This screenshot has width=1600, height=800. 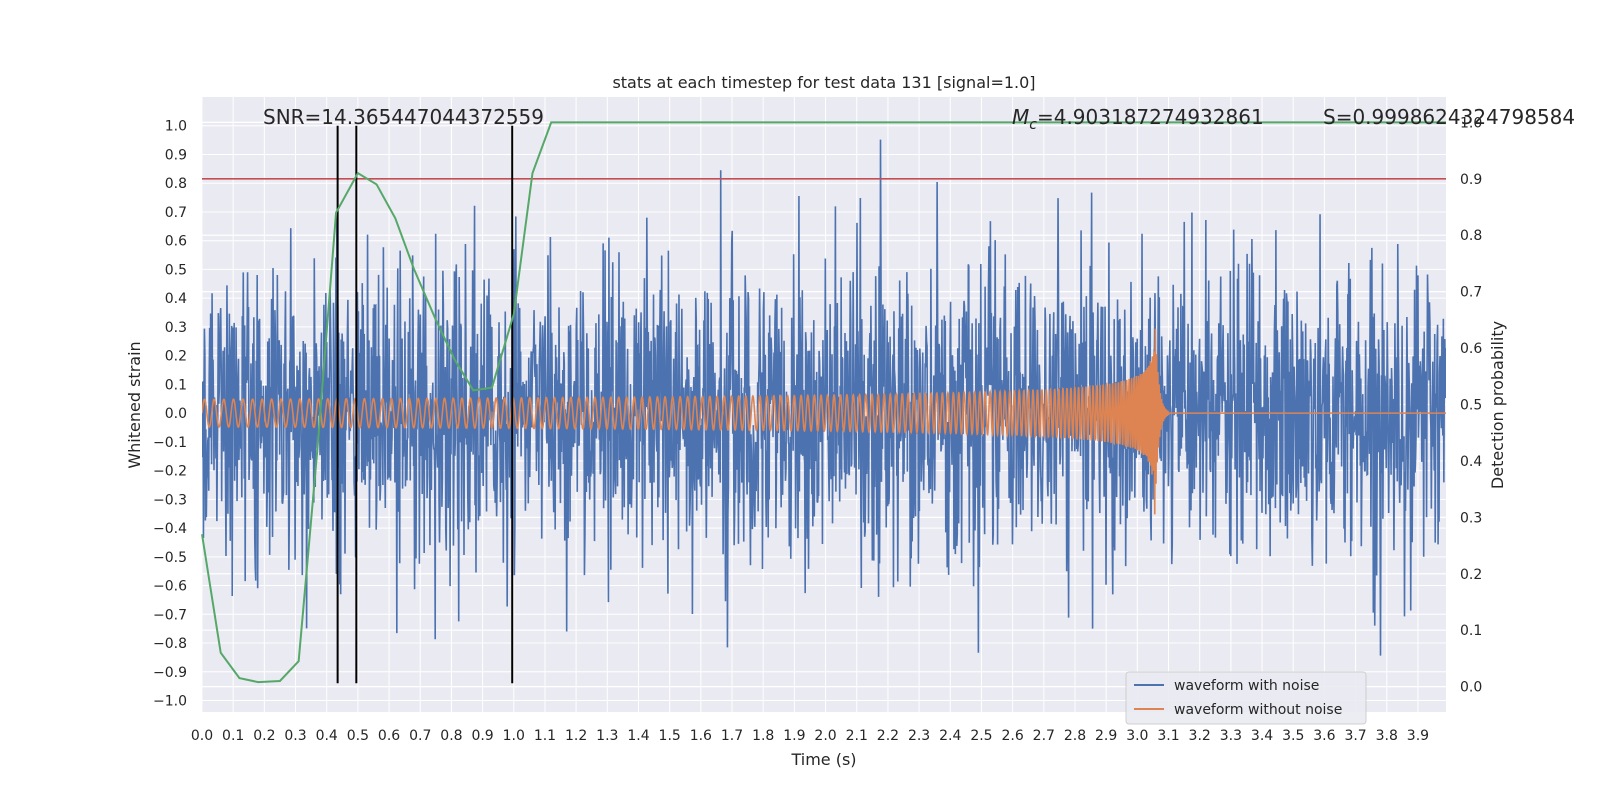 I want to click on chirp-mass-subscript: c, so click(x=1033, y=125).